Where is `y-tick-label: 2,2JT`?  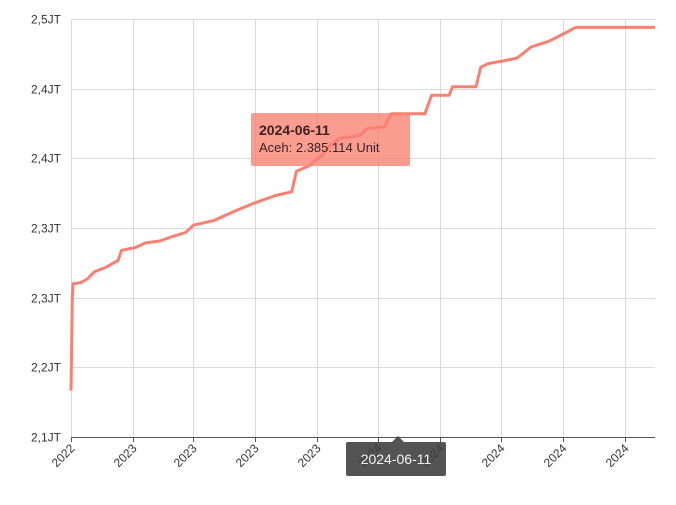 y-tick-label: 2,2JT is located at coordinates (46, 368).